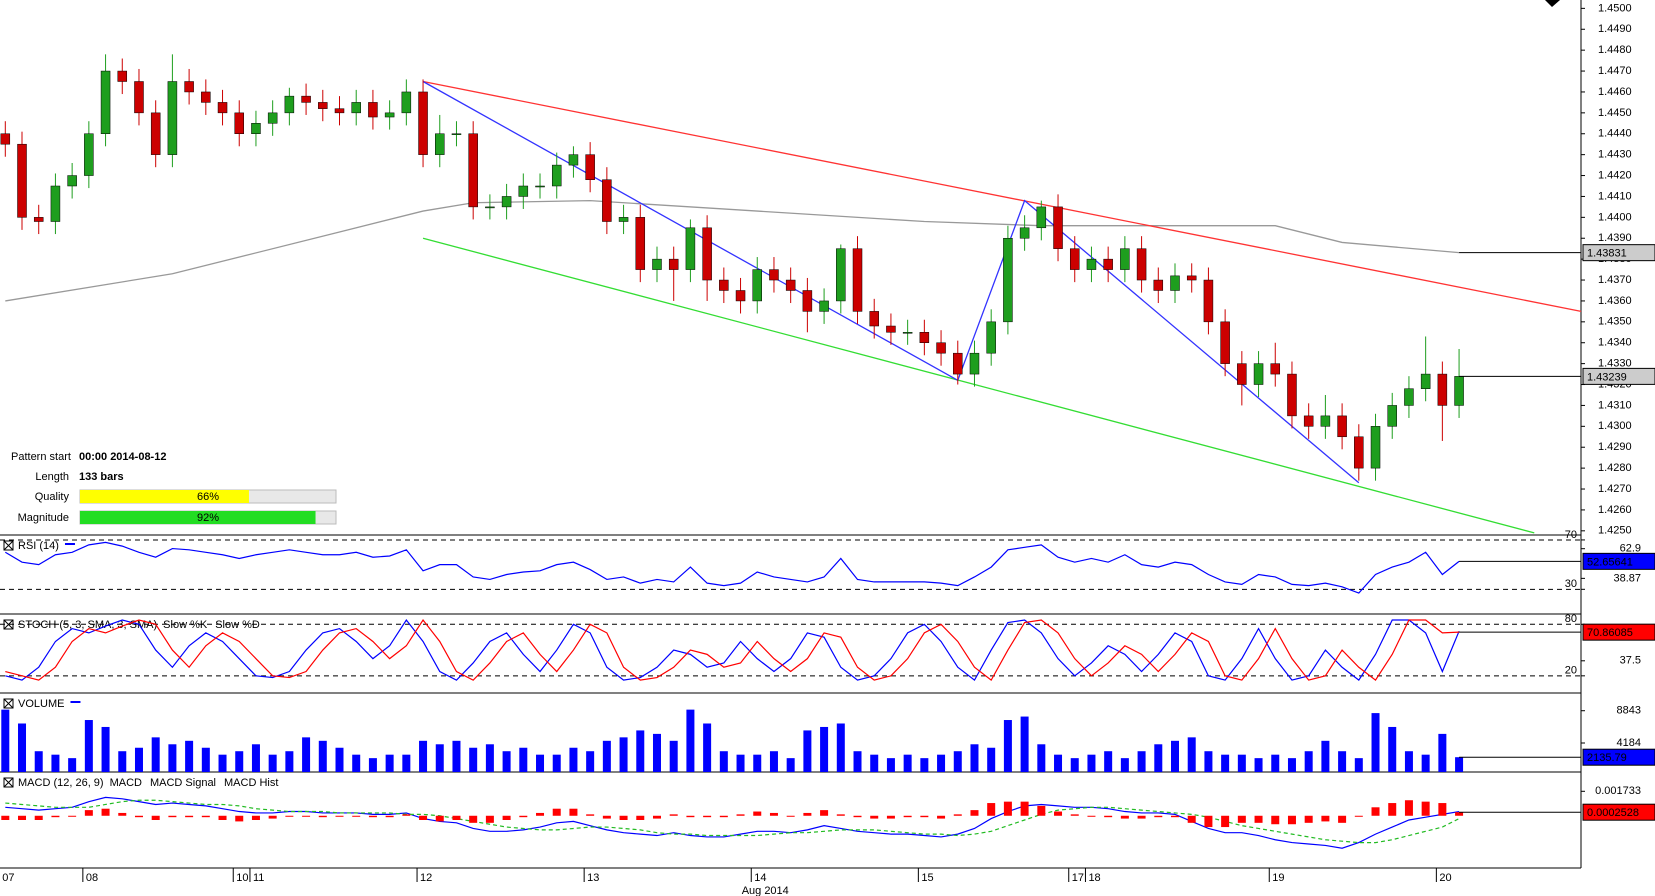 Image resolution: width=1655 pixels, height=896 pixels. I want to click on pattern-label: Pattern start, so click(41, 457).